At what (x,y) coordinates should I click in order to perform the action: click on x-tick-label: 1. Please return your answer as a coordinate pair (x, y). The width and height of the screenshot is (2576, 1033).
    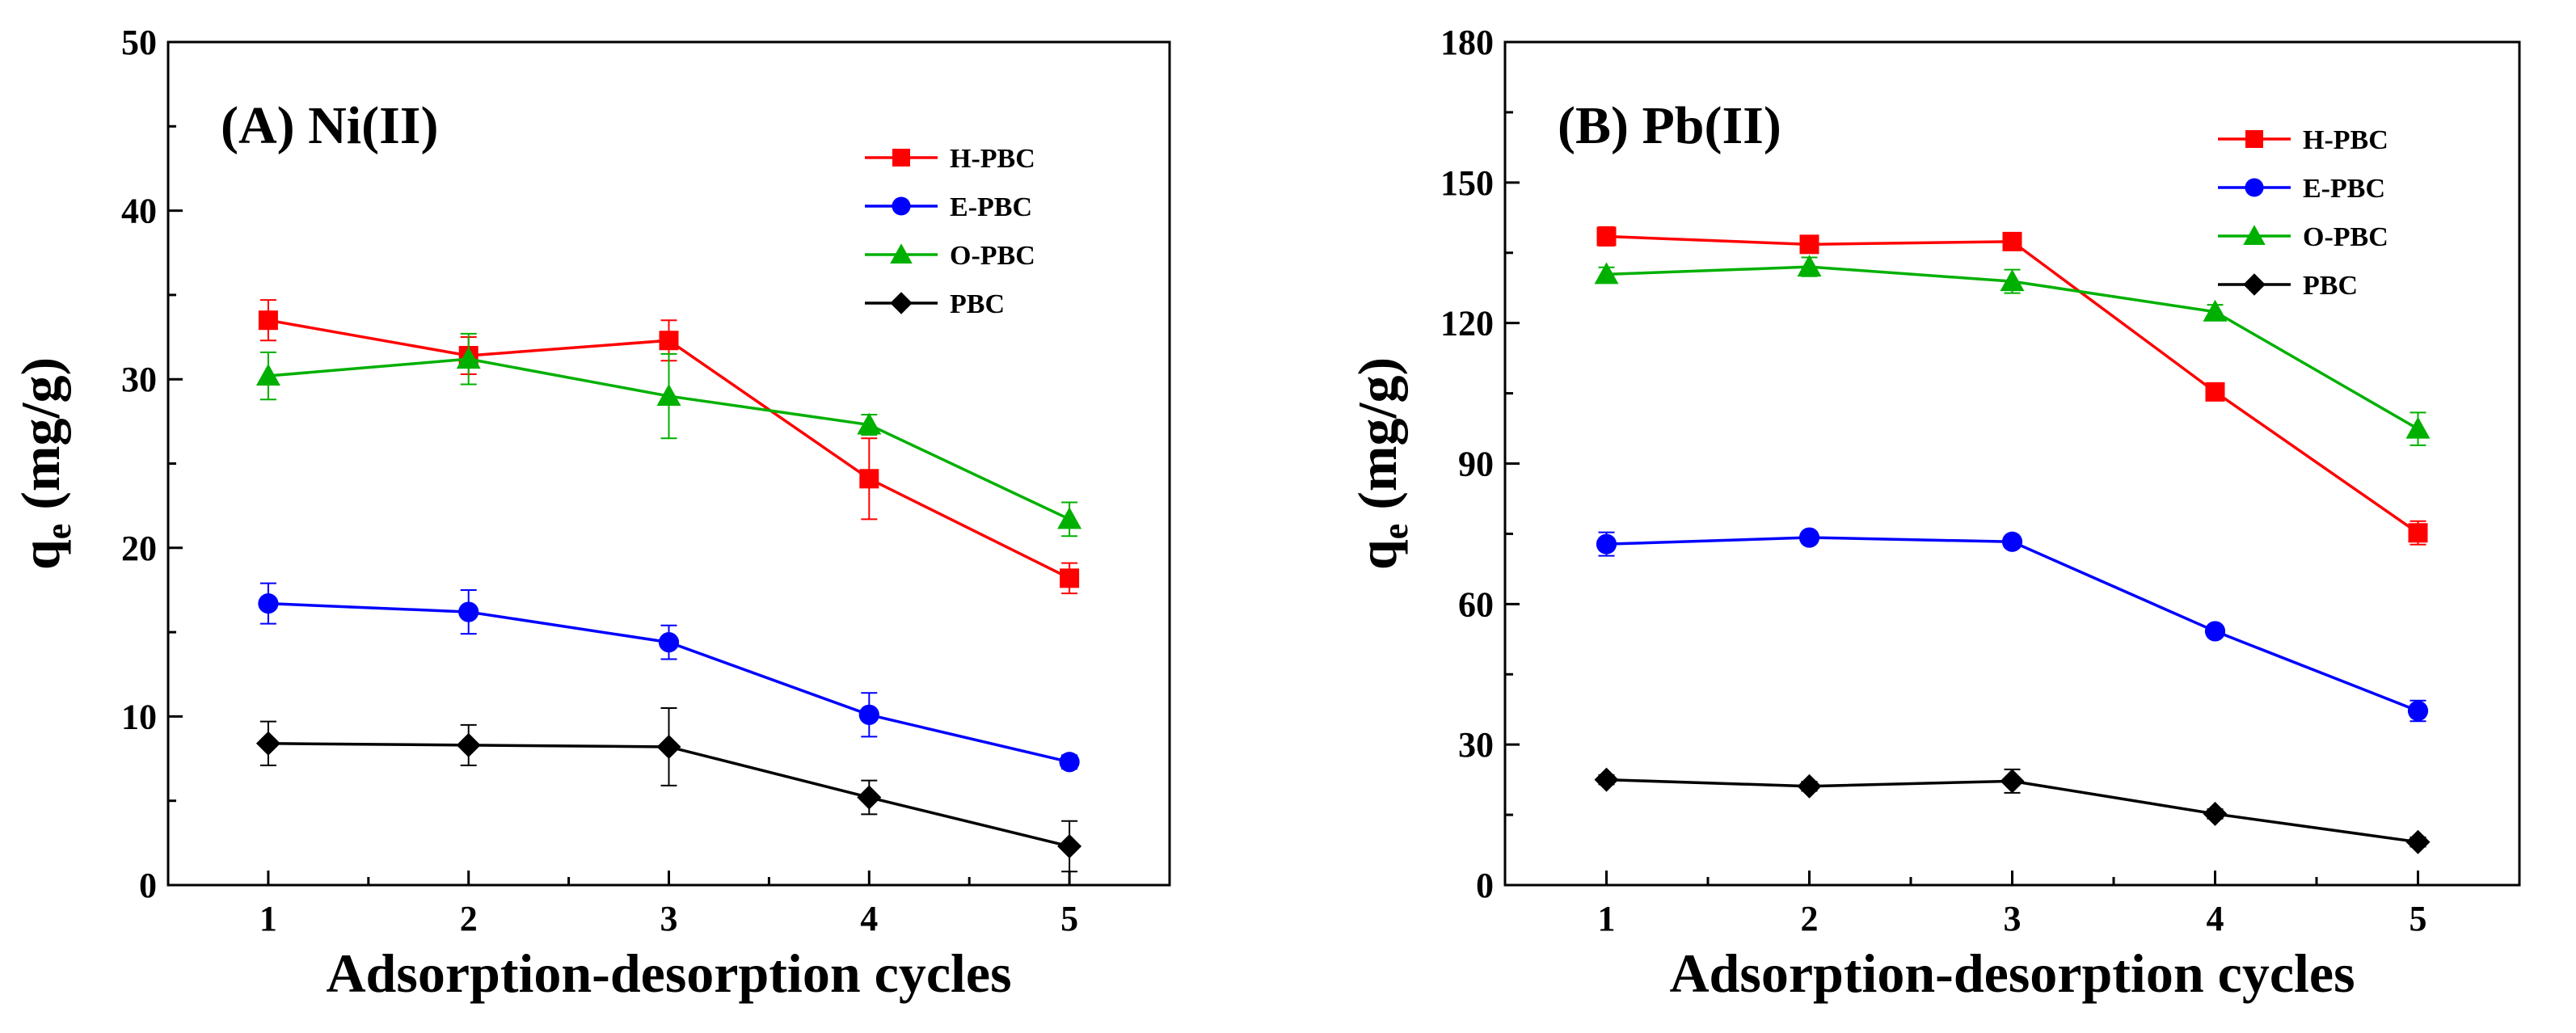
    Looking at the image, I should click on (1607, 918).